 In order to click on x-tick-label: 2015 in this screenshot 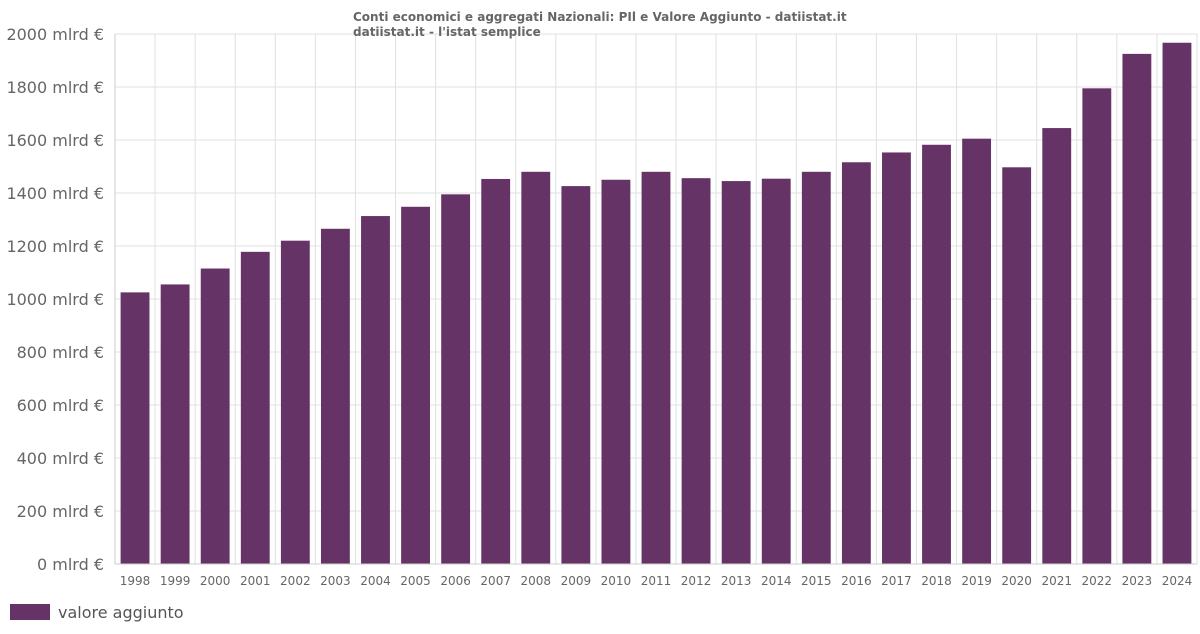, I will do `click(816, 581)`.